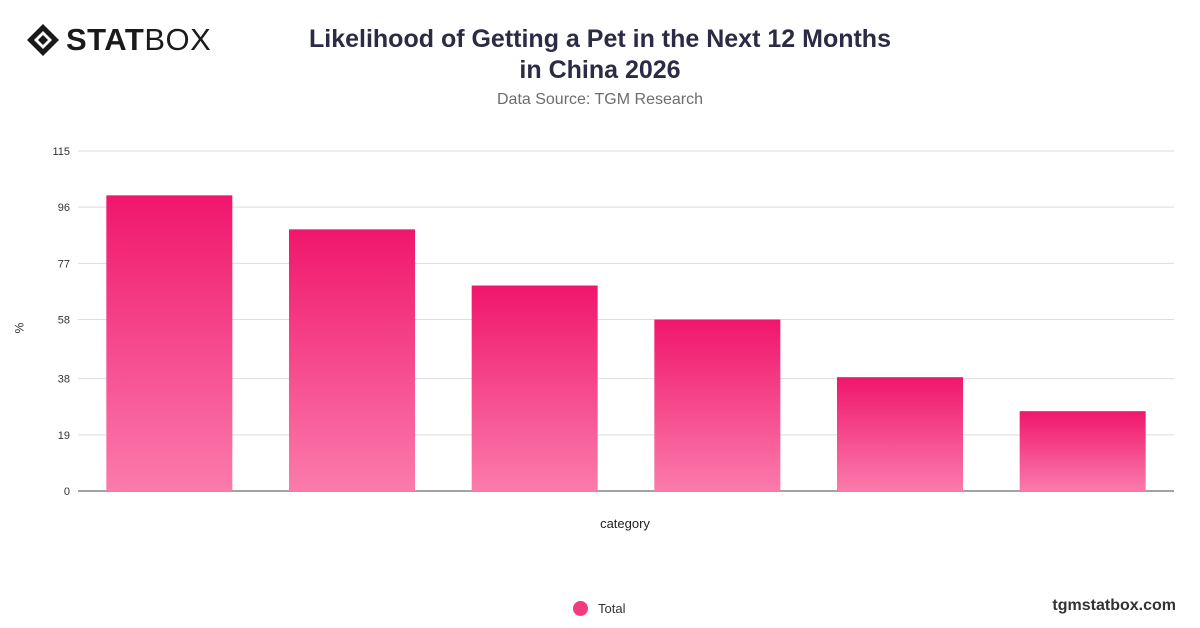 This screenshot has height=628, width=1200. I want to click on y-tick-label: 58, so click(64, 321).